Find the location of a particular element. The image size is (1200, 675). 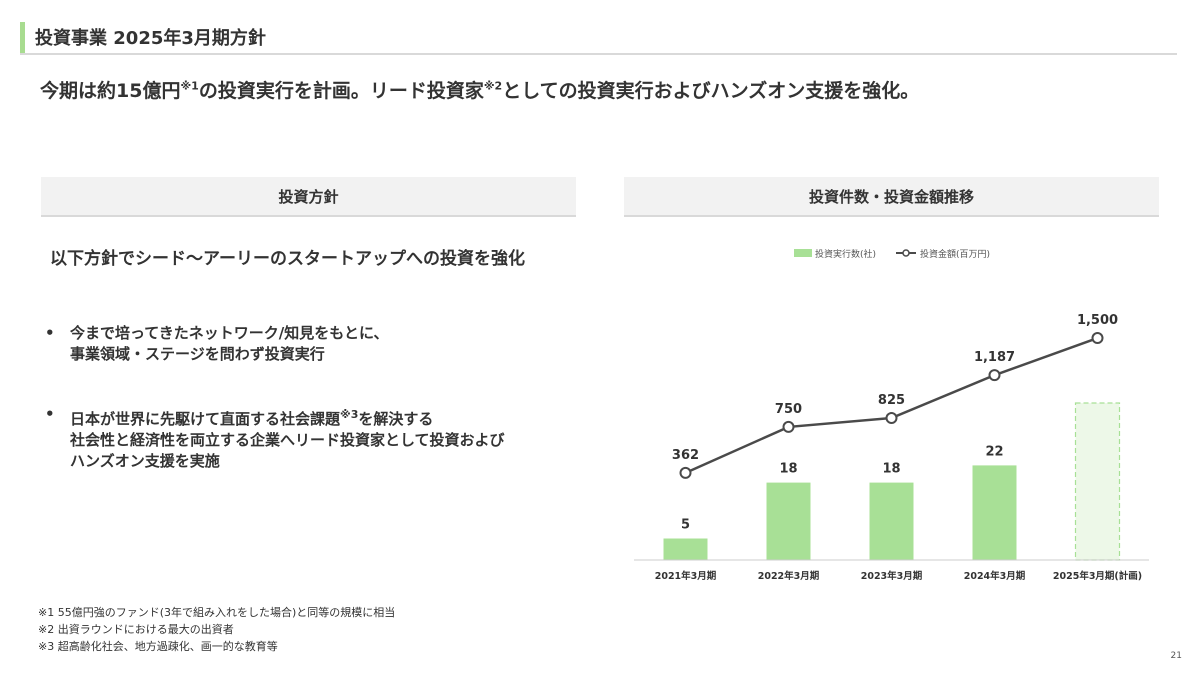

footnote-ref-1: ※1 is located at coordinates (189, 86).